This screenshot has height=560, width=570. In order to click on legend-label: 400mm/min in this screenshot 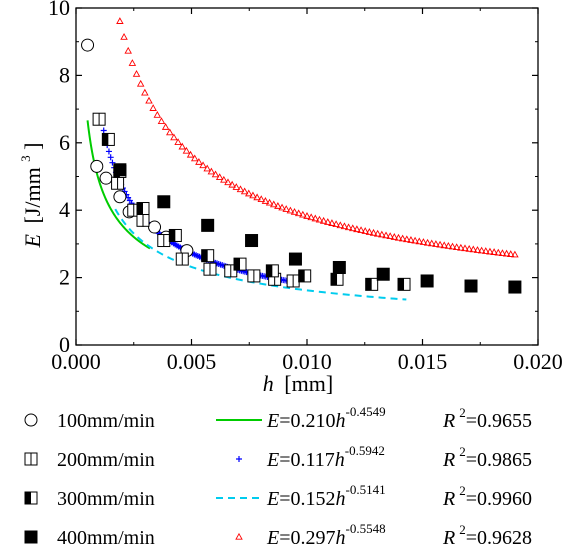, I will do `click(106, 538)`.